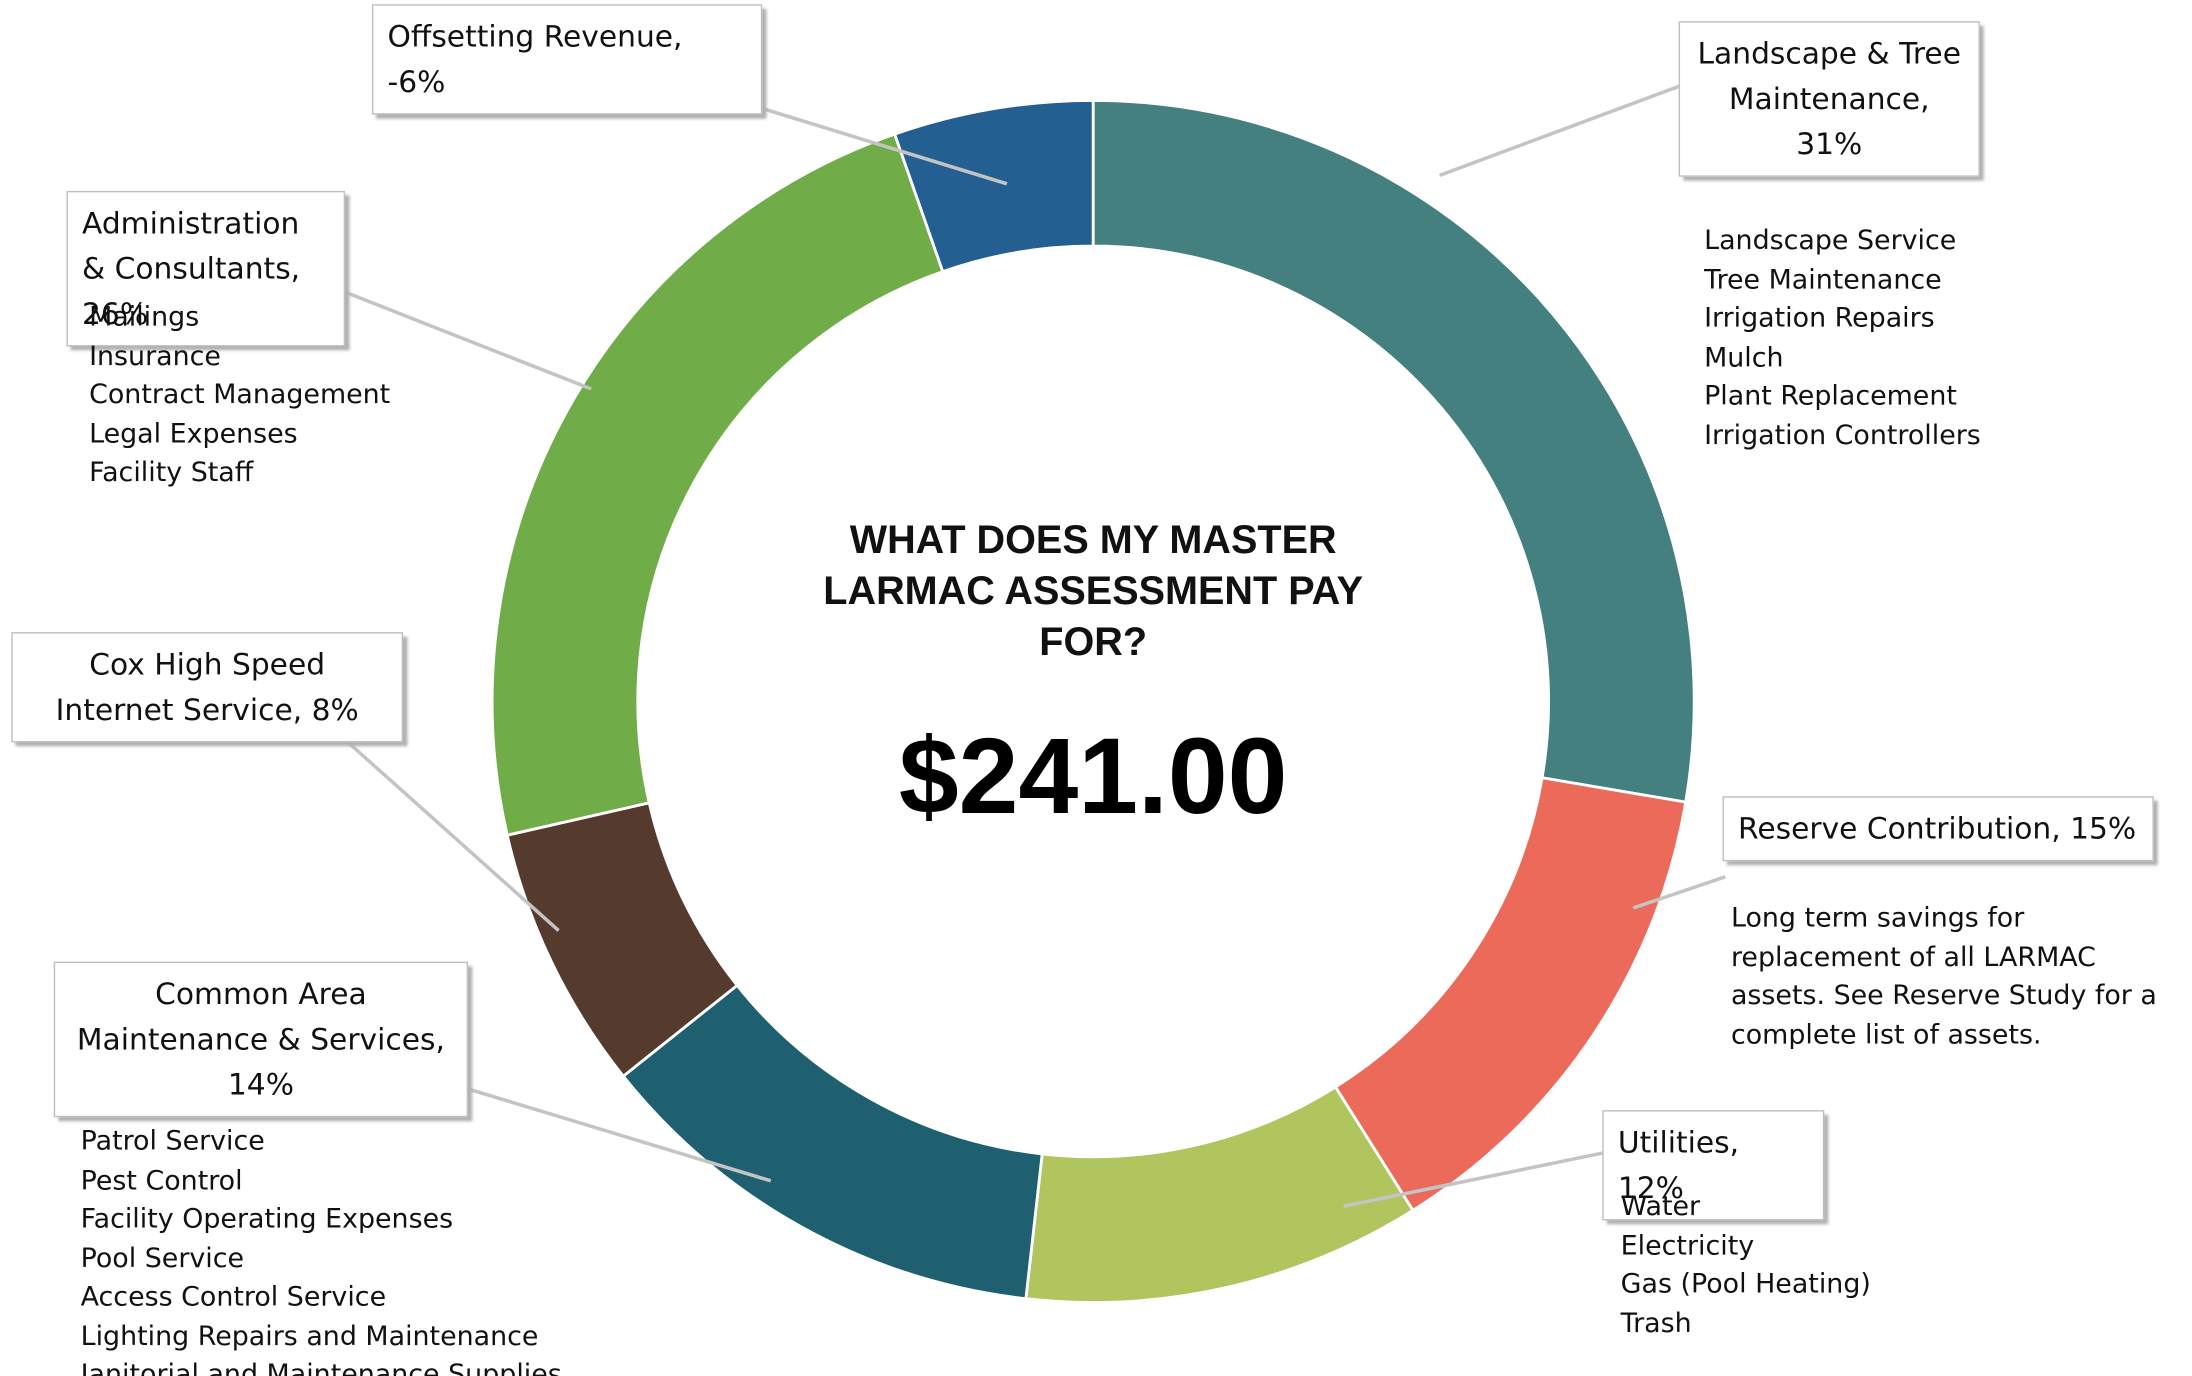  Describe the element at coordinates (240, 395) in the screenshot. I see `detail-item: Contract Management` at that location.